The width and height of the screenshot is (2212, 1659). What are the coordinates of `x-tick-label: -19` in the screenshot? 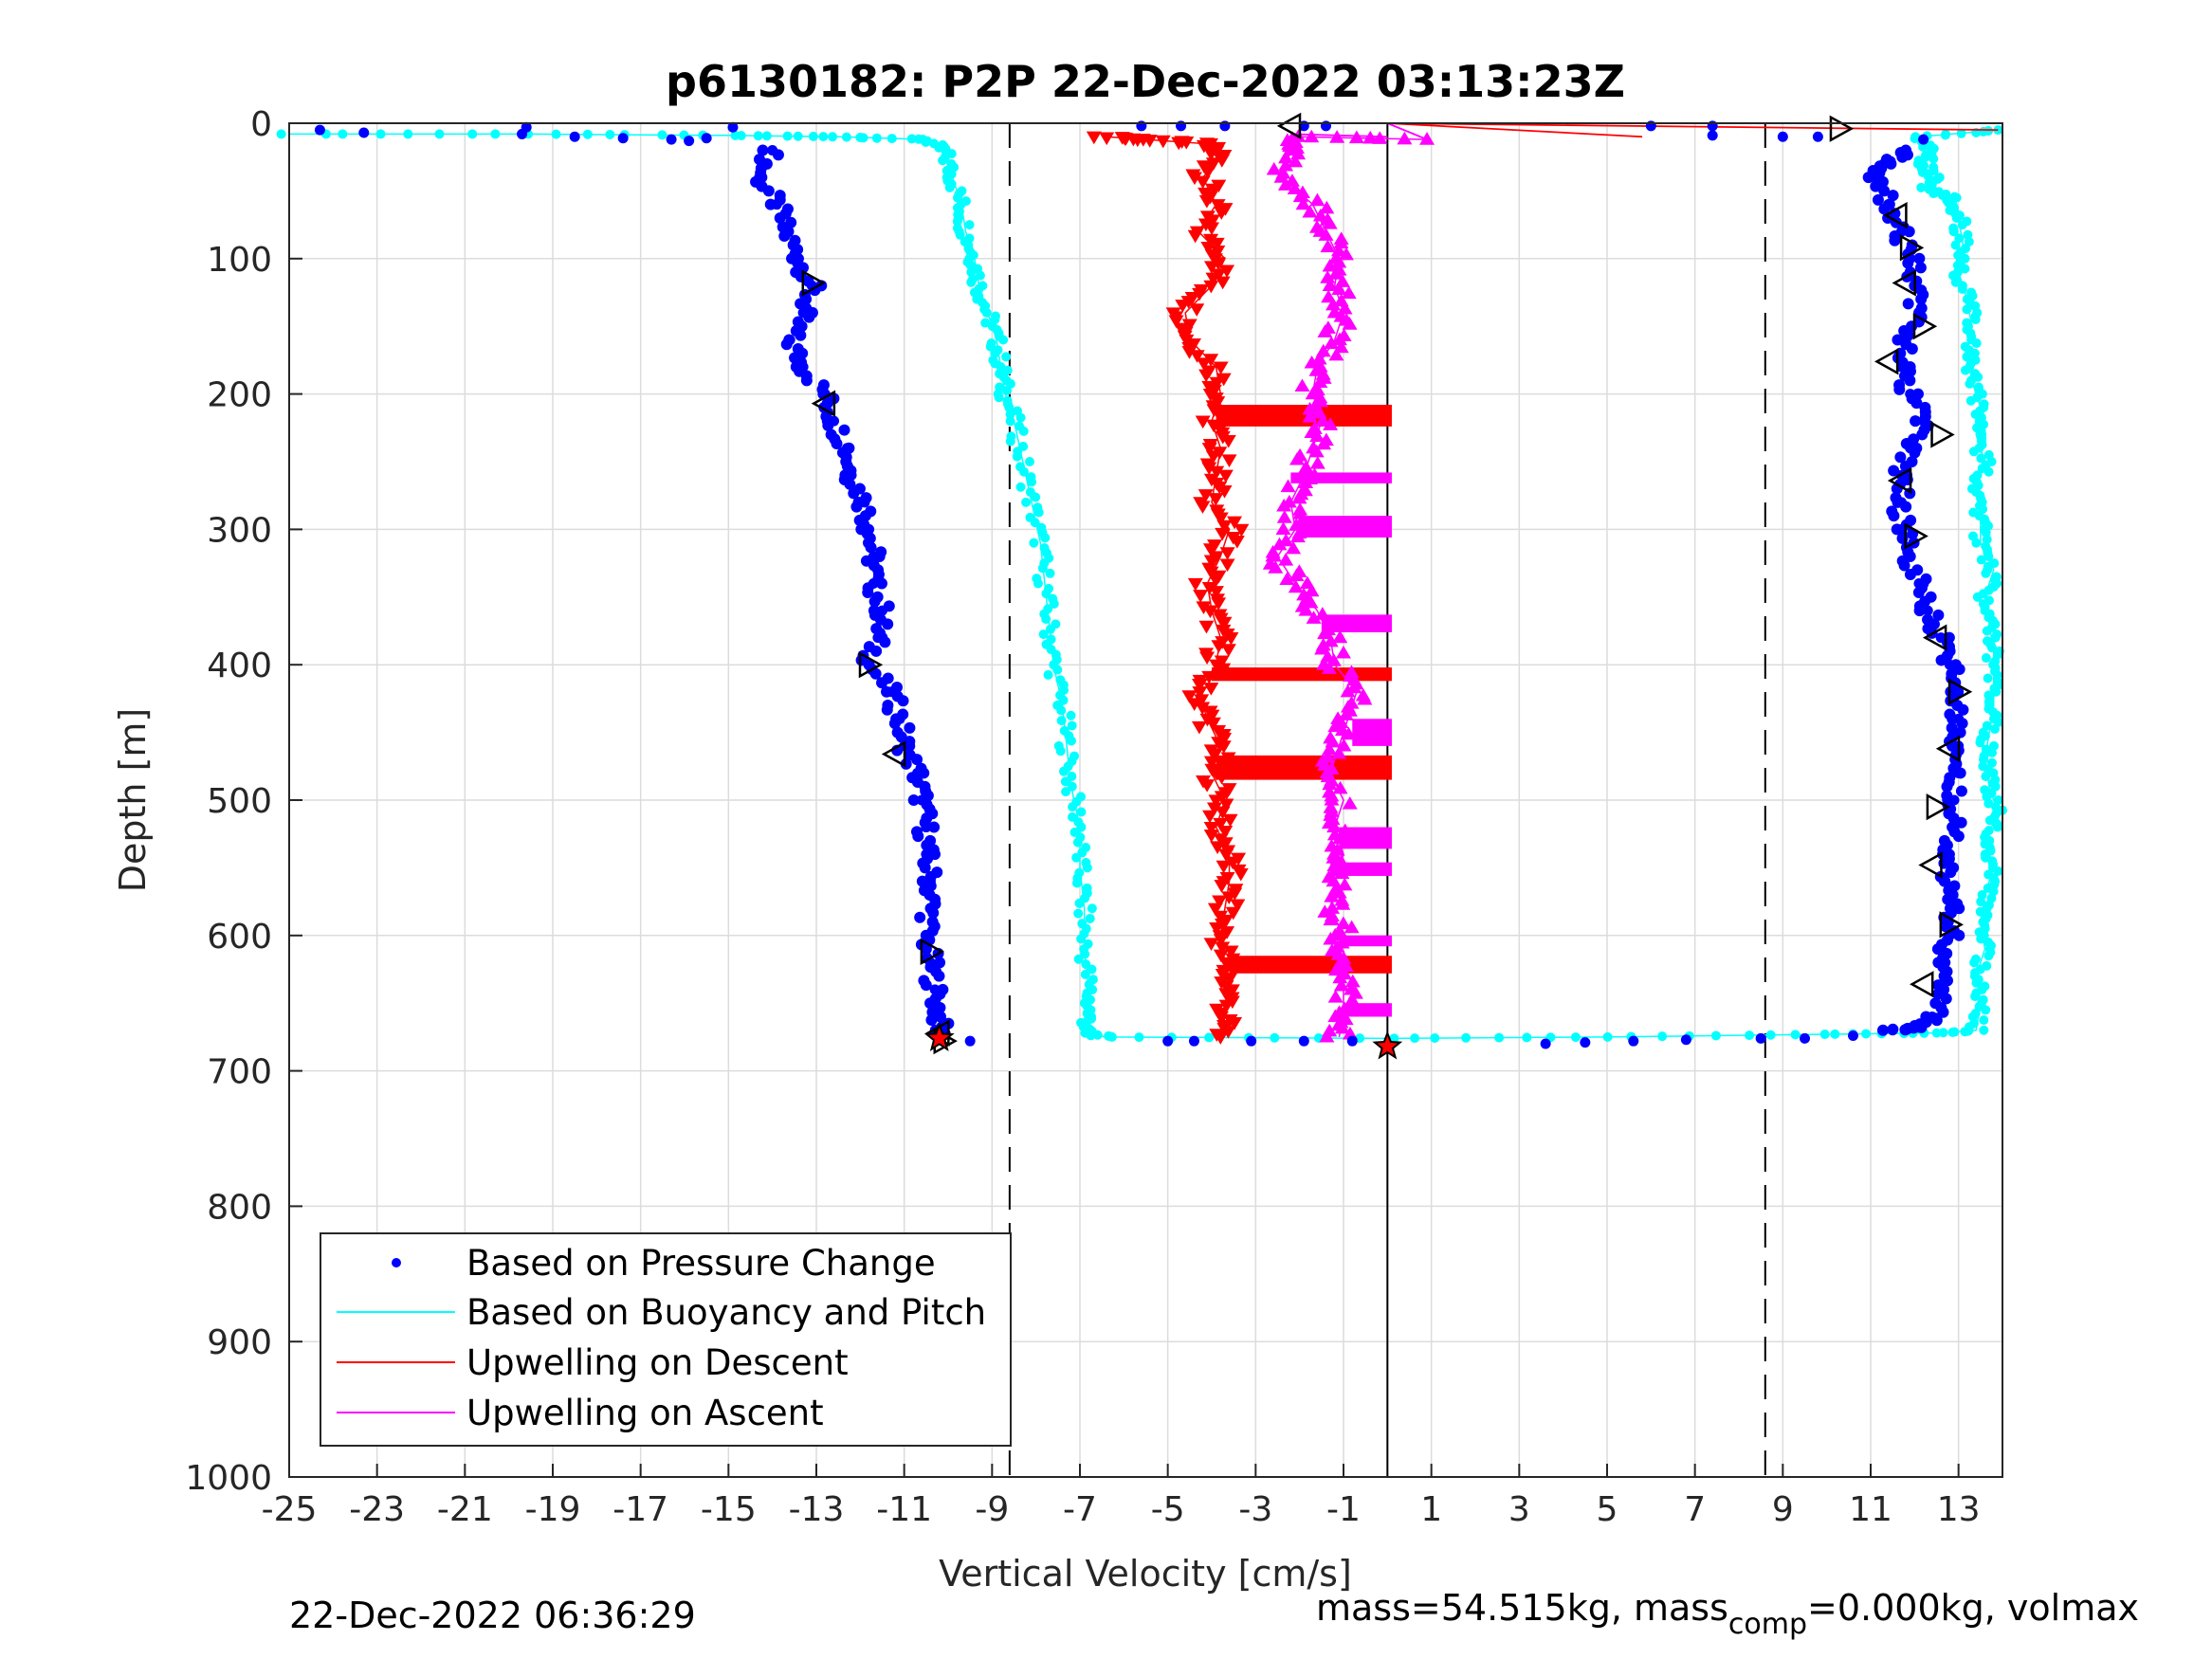 It's located at (553, 1509).